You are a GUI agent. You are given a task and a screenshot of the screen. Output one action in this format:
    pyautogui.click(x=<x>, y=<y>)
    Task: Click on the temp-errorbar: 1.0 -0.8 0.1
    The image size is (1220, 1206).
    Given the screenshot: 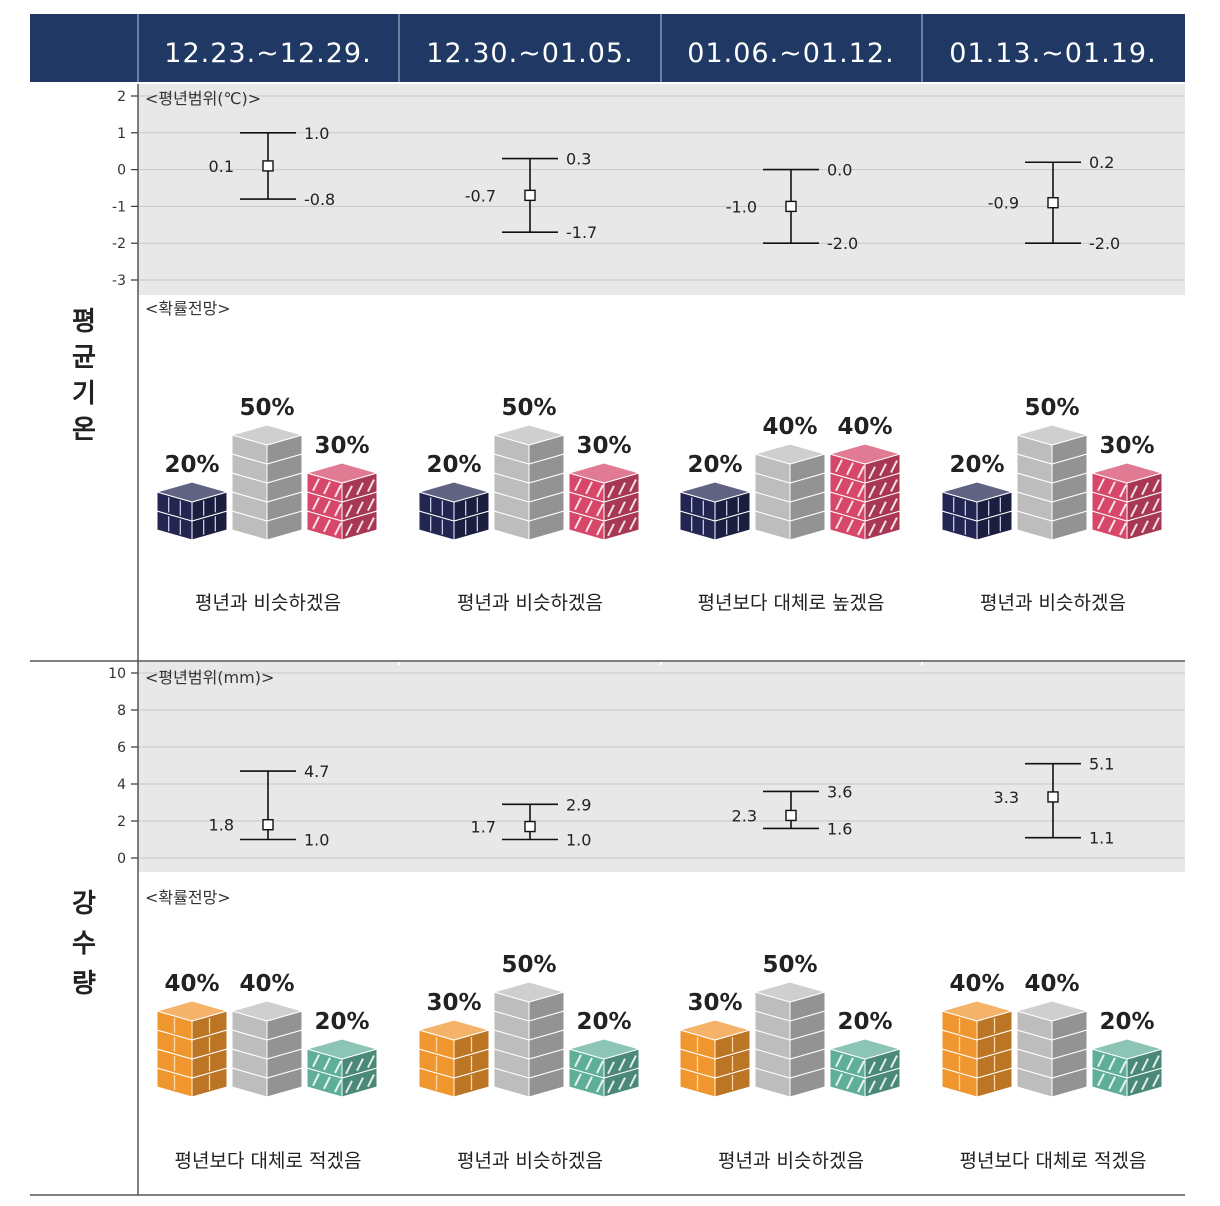 What is the action you would take?
    pyautogui.click(x=272, y=166)
    